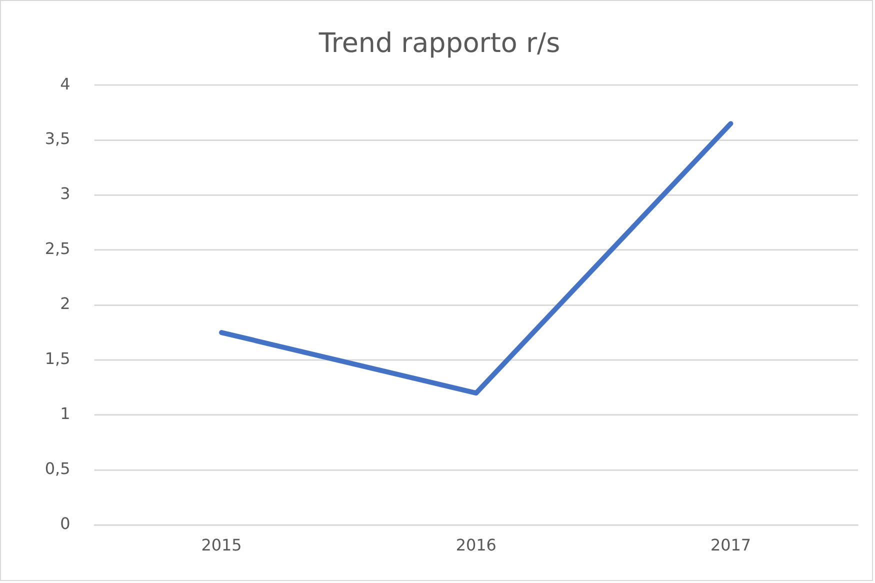  I want to click on y-tick-label: 2, so click(65, 304).